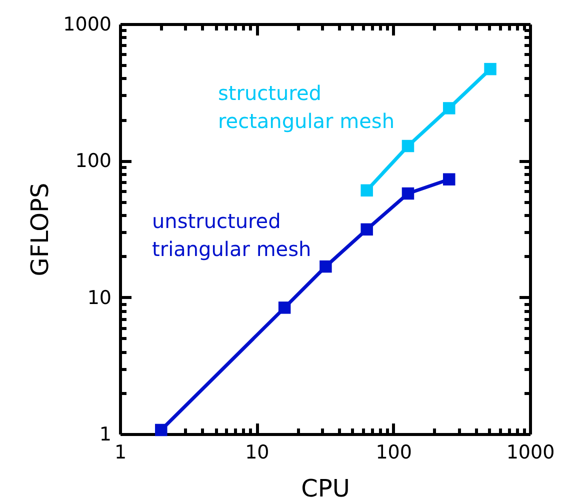 The height and width of the screenshot is (500, 563). I want to click on y-tick-label: 1000, so click(87, 25).